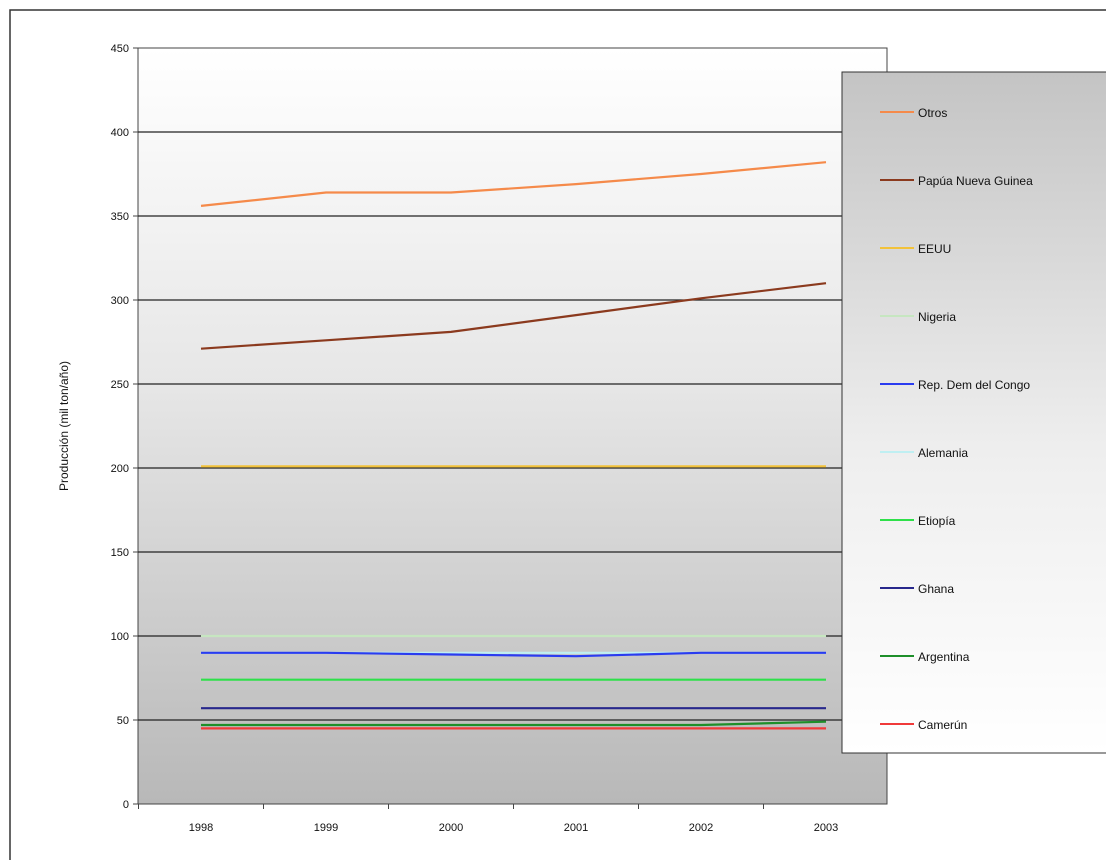  What do you see at coordinates (201, 828) in the screenshot?
I see `x-tick-label: 1998` at bounding box center [201, 828].